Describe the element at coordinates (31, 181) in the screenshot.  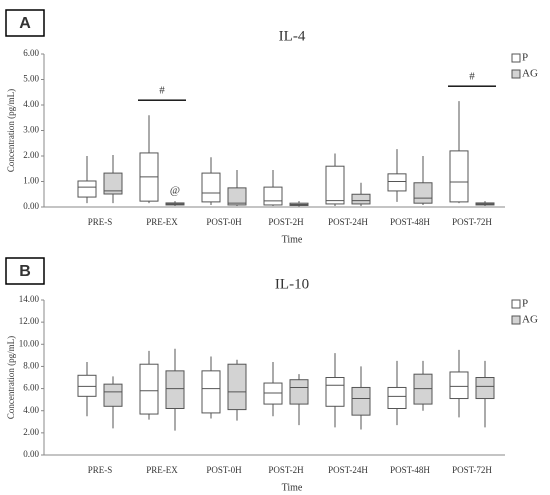
I see `y-tick-label: 1.00` at that location.